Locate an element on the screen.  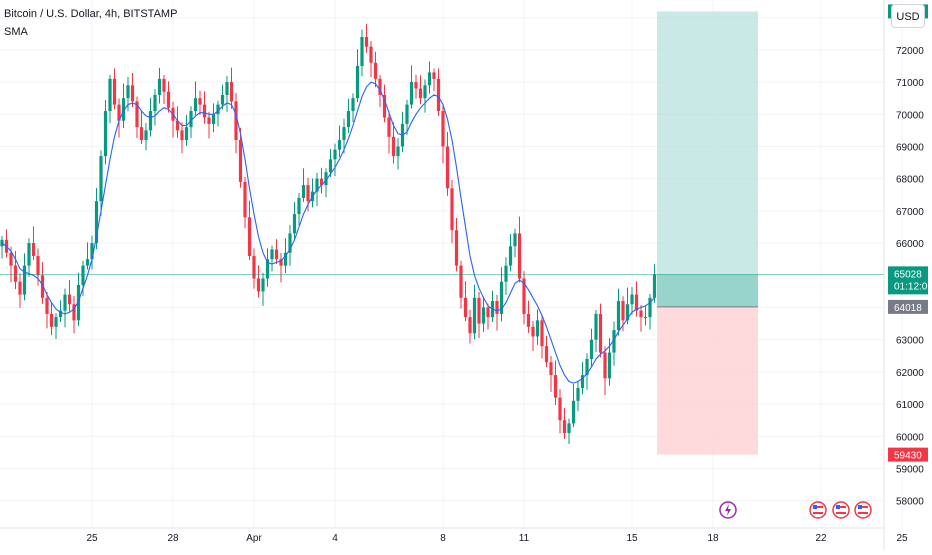
currency-button: USD is located at coordinates (908, 16).